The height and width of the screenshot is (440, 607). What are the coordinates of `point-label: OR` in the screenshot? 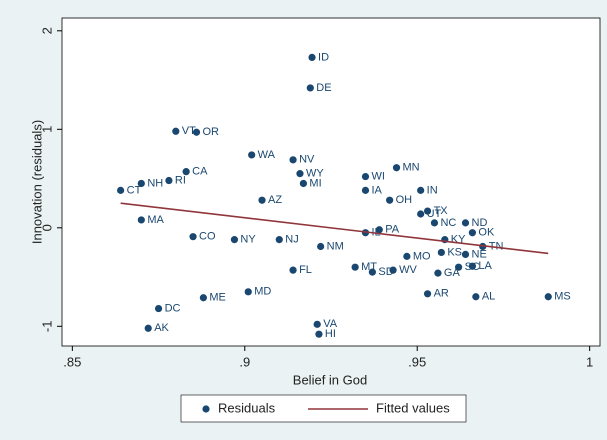 It's located at (211, 132).